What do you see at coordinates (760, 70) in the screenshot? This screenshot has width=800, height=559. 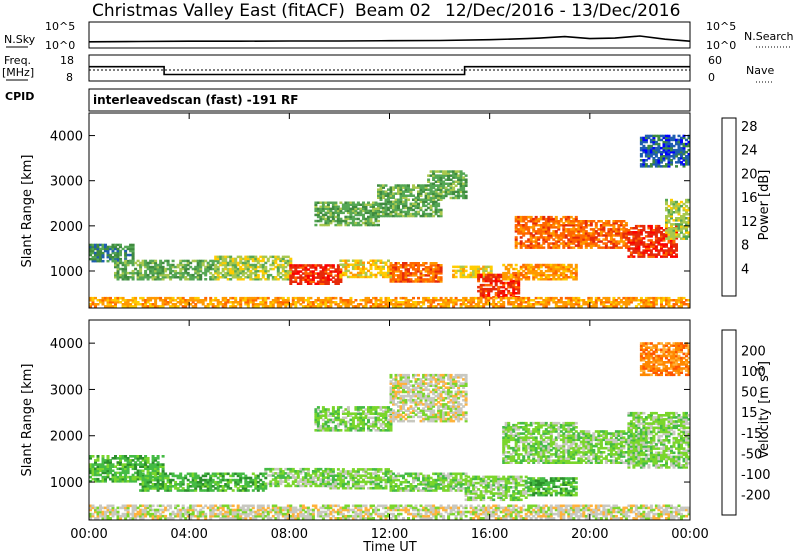 I see `nave-label: Nave` at bounding box center [760, 70].